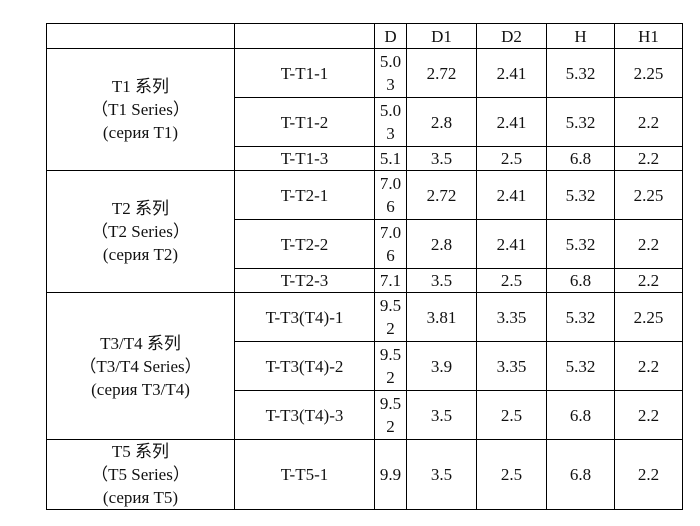 The height and width of the screenshot is (526, 700). Describe the element at coordinates (304, 366) in the screenshot. I see `model-cell: T-T3(T4)-2` at that location.